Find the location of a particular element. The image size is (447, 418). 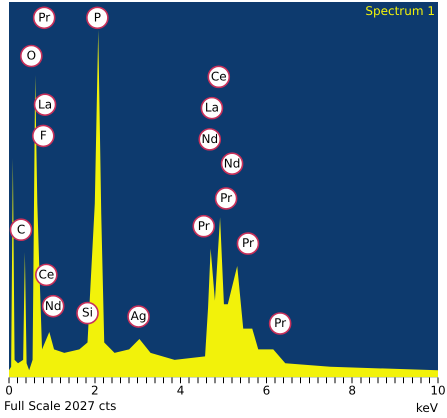

x-tick-label: 10 is located at coordinates (438, 391).